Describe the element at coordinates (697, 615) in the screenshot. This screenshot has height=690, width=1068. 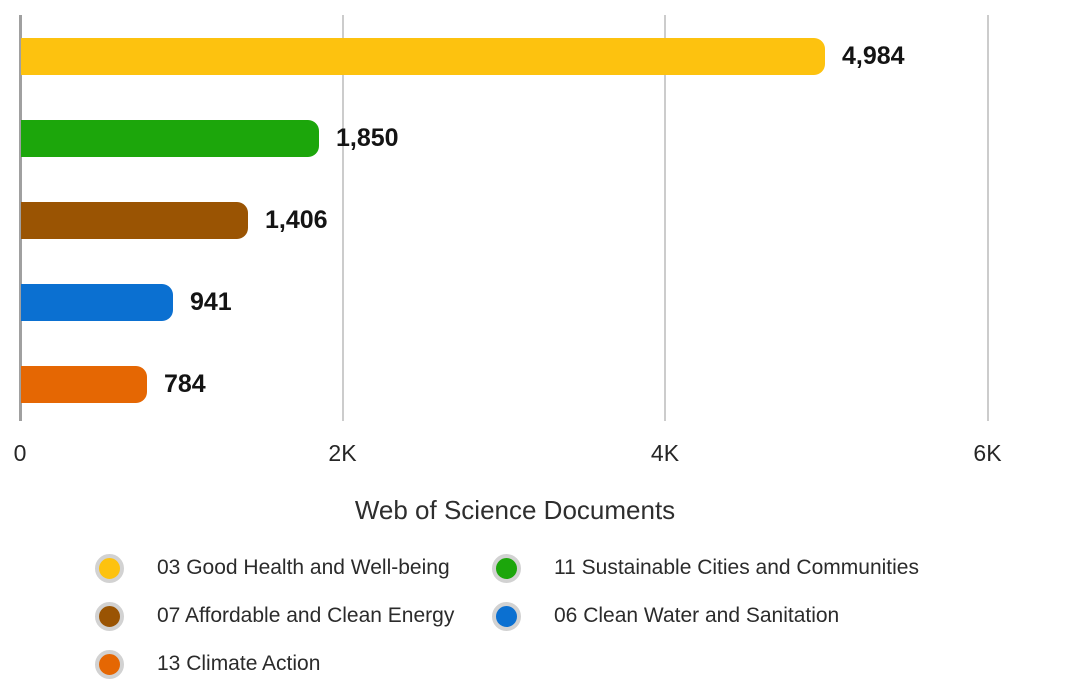
I see `legend-label: 06 Clean Water and Sanitation` at that location.